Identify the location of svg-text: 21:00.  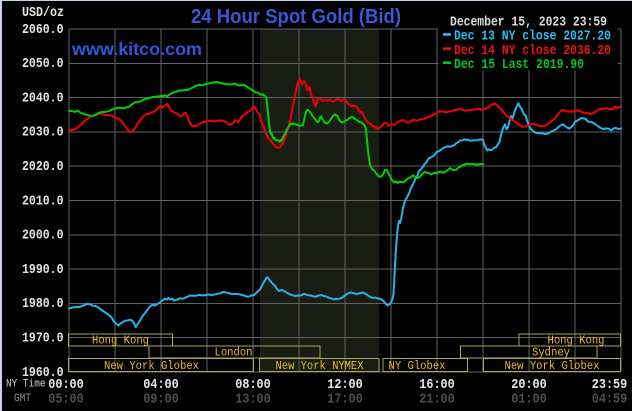
(437, 399).